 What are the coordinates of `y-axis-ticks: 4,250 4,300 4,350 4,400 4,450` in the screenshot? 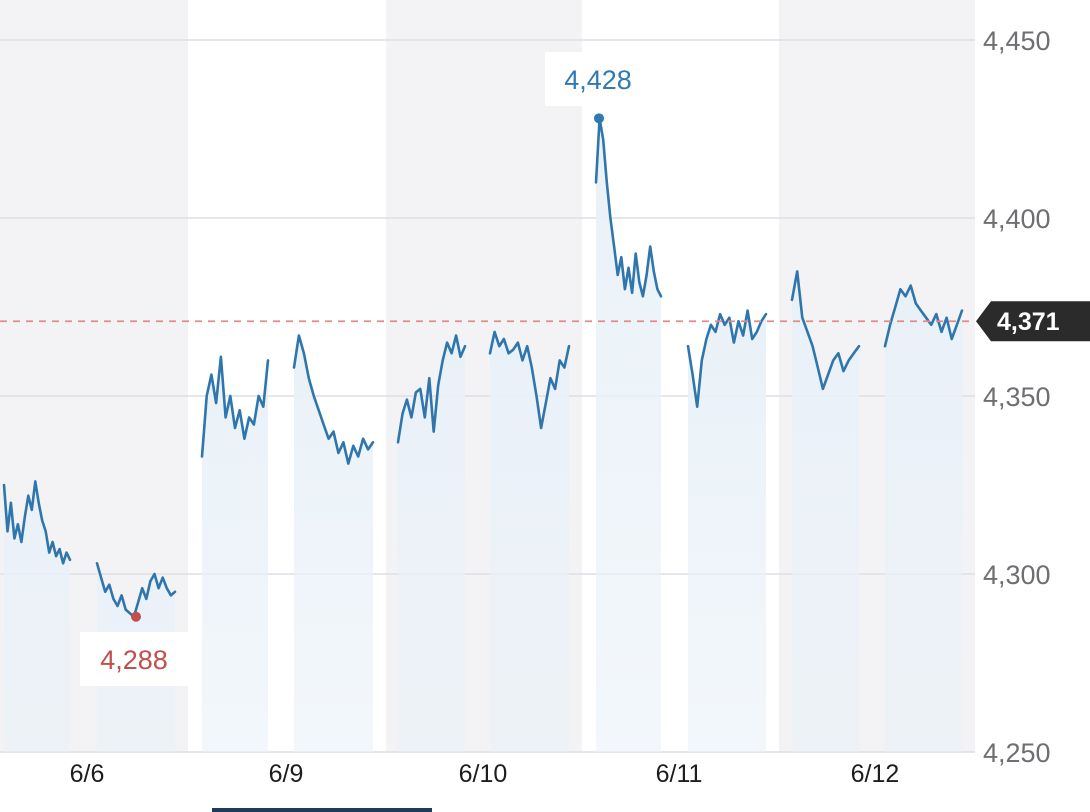 It's located at (1017, 397).